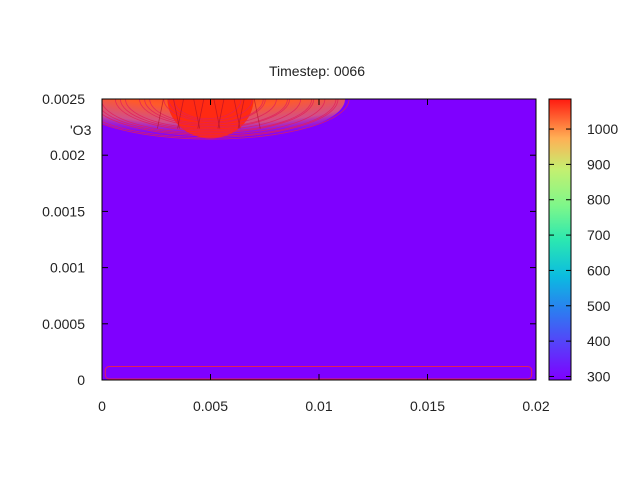 This screenshot has height=480, width=640. I want to click on colorbar-tick-label: 800, so click(599, 200).